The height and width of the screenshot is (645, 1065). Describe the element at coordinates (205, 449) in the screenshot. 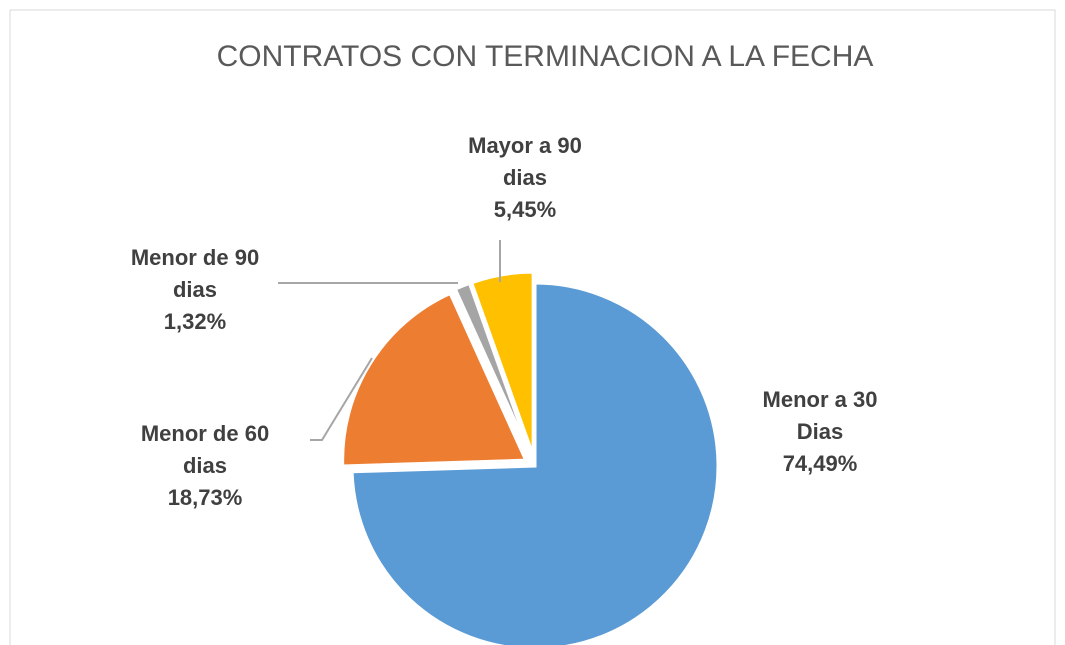

I see `category-label: Menor de 60 dias` at that location.